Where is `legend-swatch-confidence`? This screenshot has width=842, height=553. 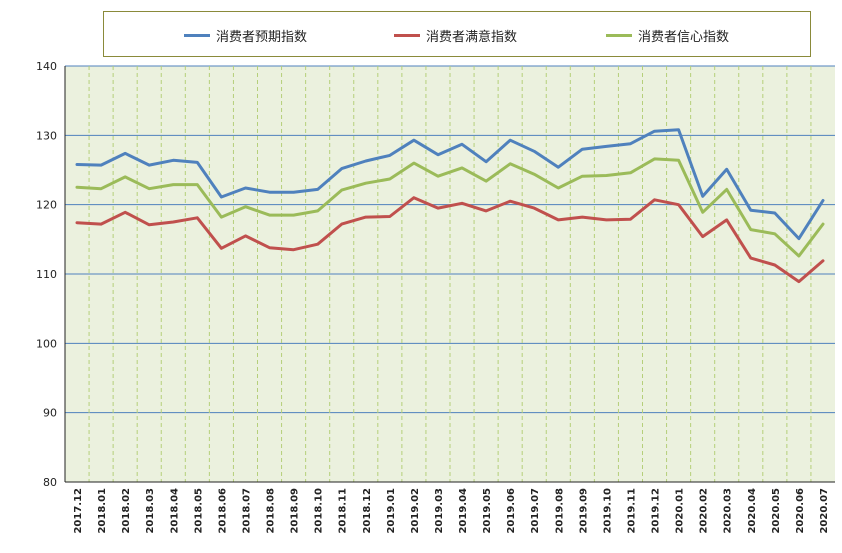
legend-swatch-confidence is located at coordinates (619, 35).